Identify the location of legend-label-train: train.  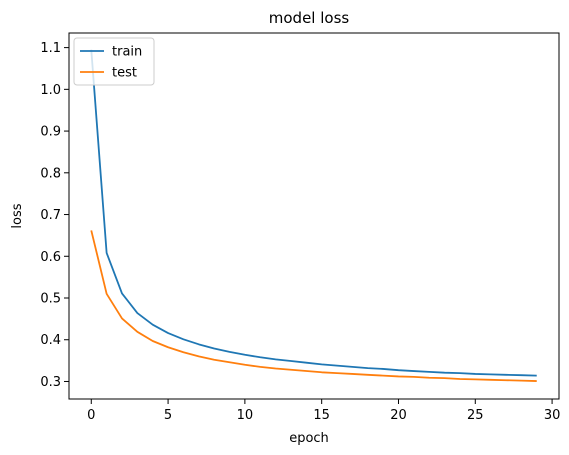
(127, 52).